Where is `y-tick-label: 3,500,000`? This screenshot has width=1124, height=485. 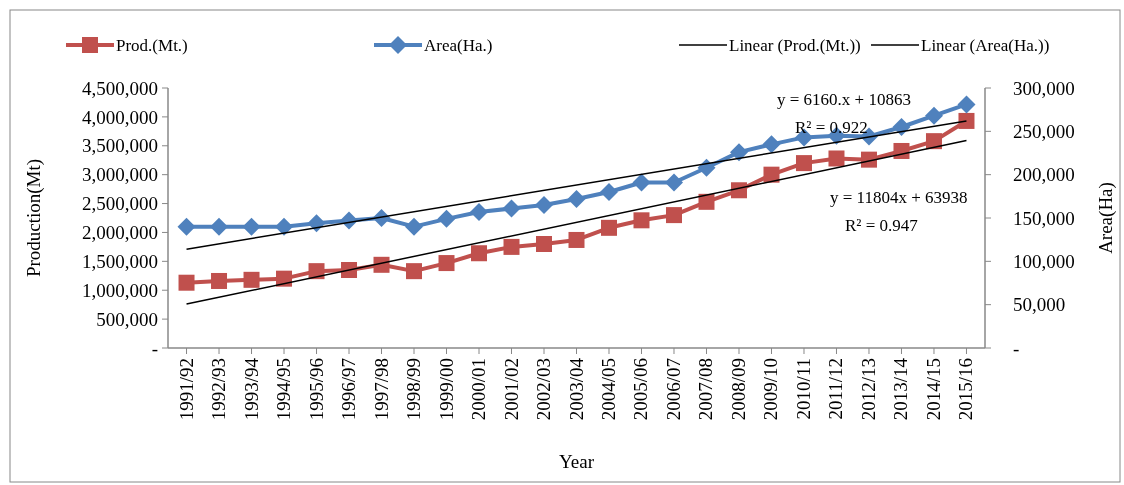
y-tick-label: 3,500,000 is located at coordinates (120, 146).